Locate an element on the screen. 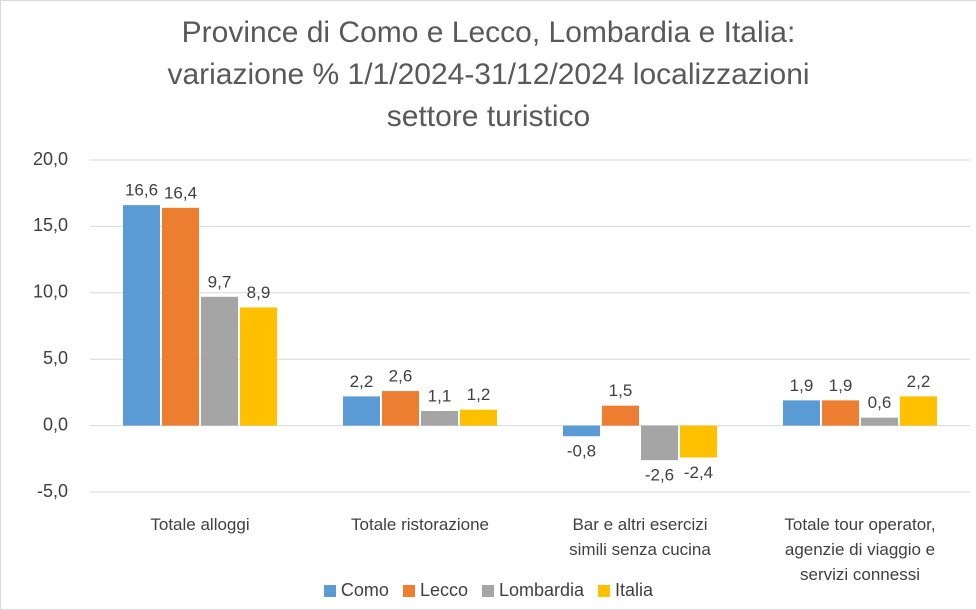 The image size is (977, 610). y-tick-label: 5,0 is located at coordinates (55, 358).